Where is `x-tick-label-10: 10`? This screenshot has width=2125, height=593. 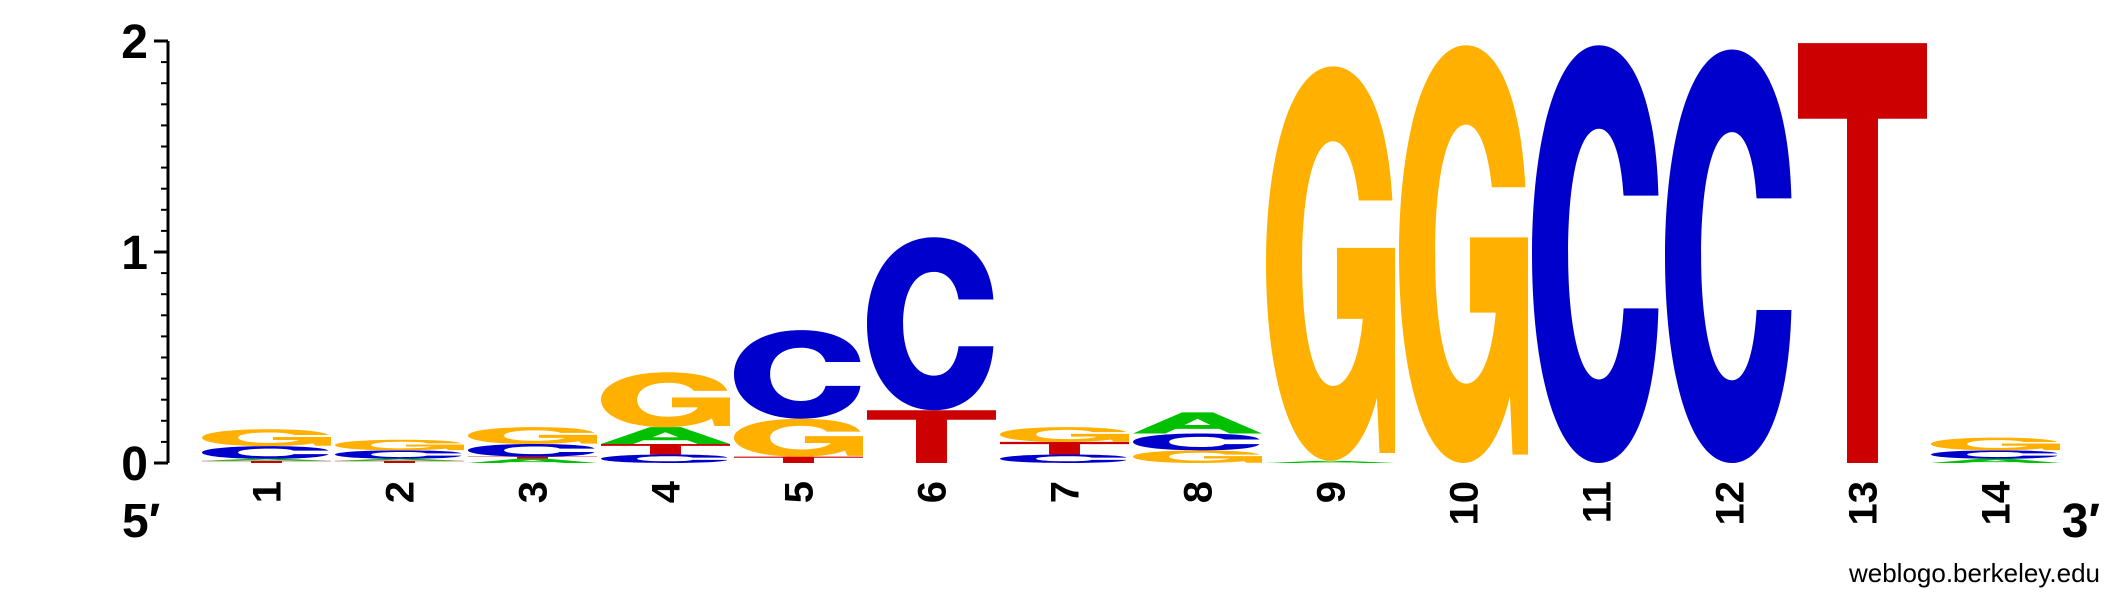 x-tick-label-10: 10 is located at coordinates (1465, 503).